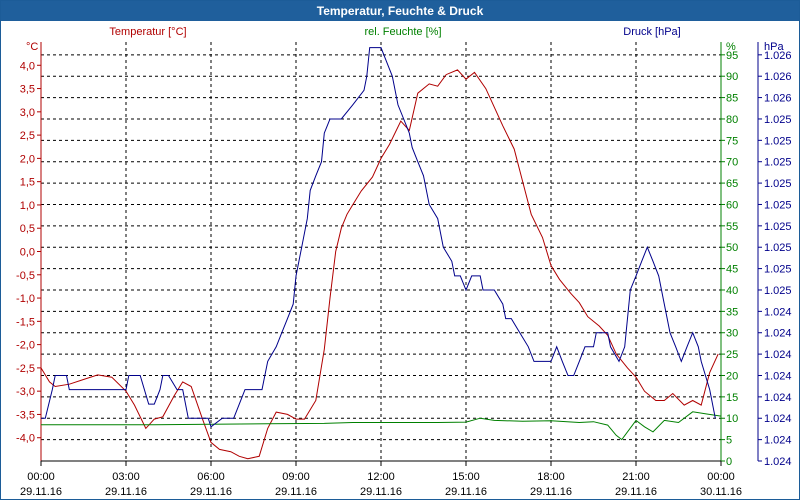 This screenshot has height=500, width=800. I want to click on humidity-axis-title: rel. Feuchte [%], so click(402, 32).